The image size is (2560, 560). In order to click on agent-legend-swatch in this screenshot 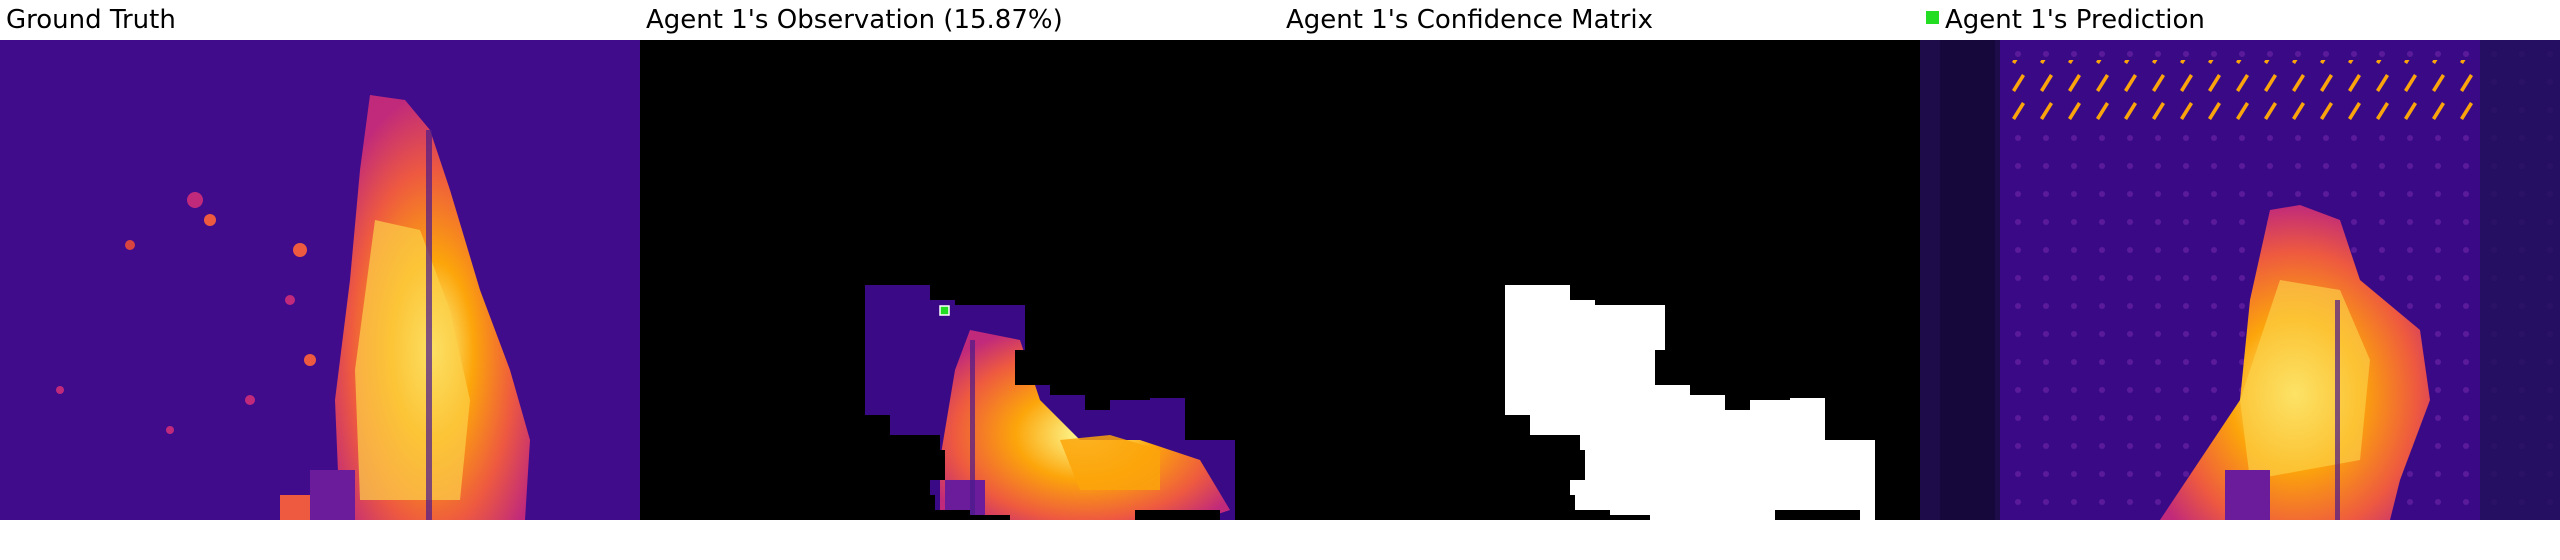, I will do `click(1932, 17)`.